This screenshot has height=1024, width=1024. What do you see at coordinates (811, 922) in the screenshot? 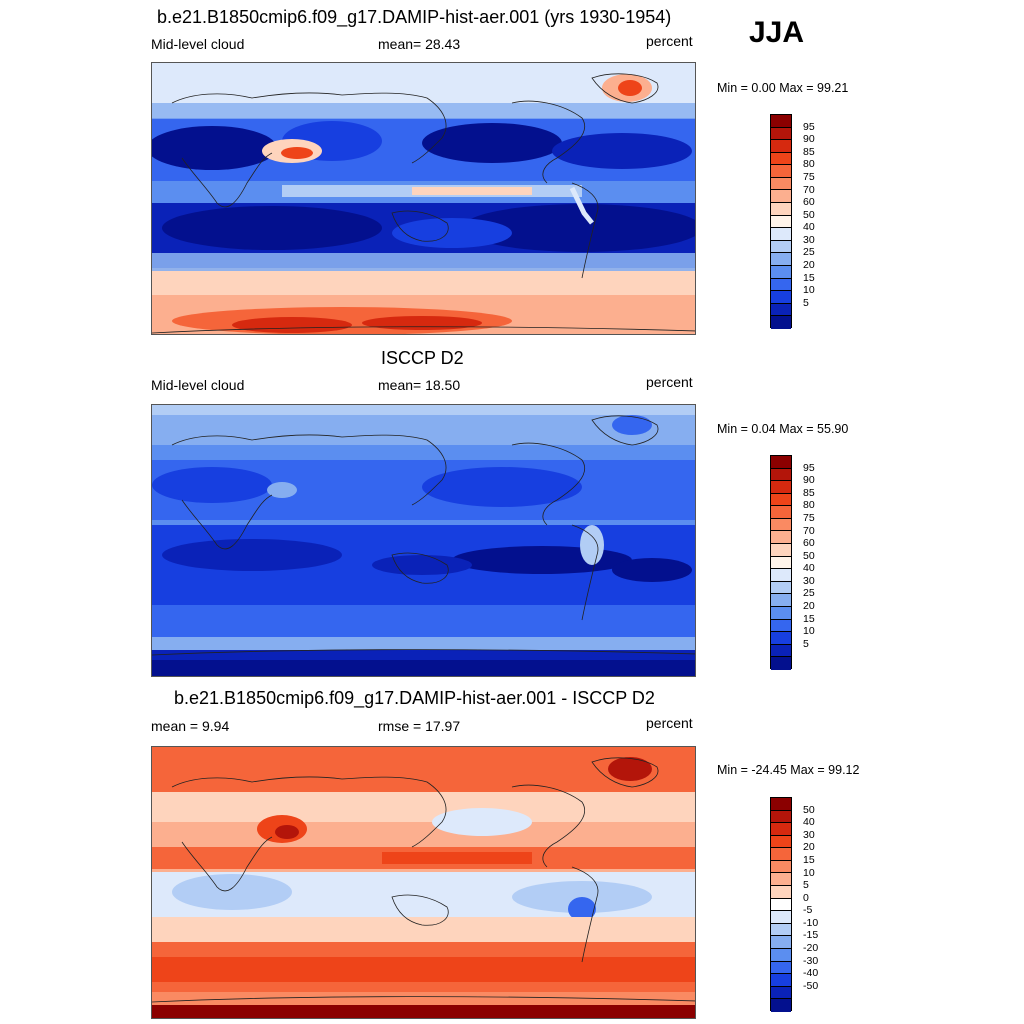
I see `colorbar-tick-label: -10` at bounding box center [811, 922].